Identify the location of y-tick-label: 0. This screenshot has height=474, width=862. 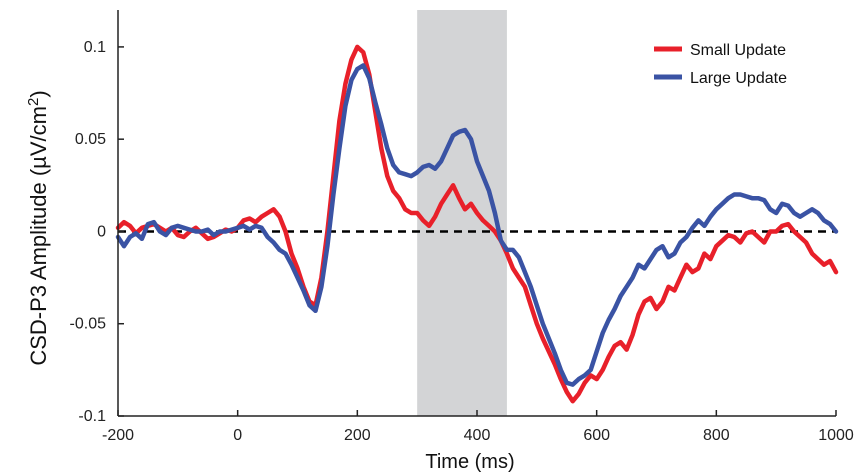
(101, 231).